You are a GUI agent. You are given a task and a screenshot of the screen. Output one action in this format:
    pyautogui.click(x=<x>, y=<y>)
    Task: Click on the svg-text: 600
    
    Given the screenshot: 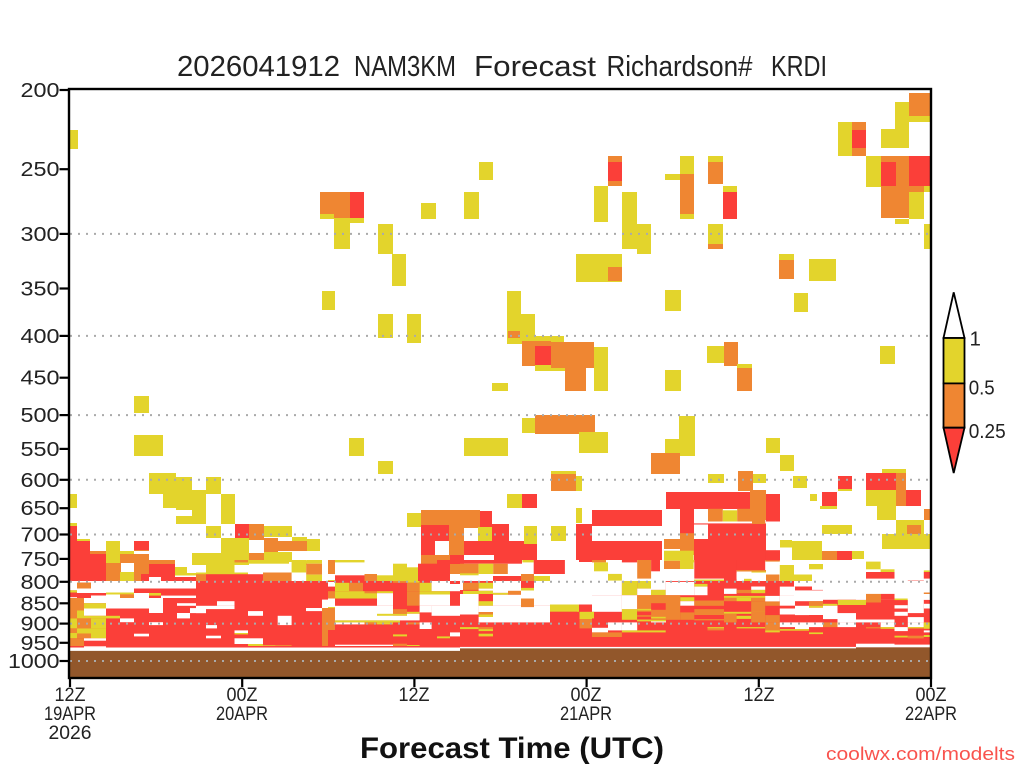 What is the action you would take?
    pyautogui.click(x=40, y=481)
    